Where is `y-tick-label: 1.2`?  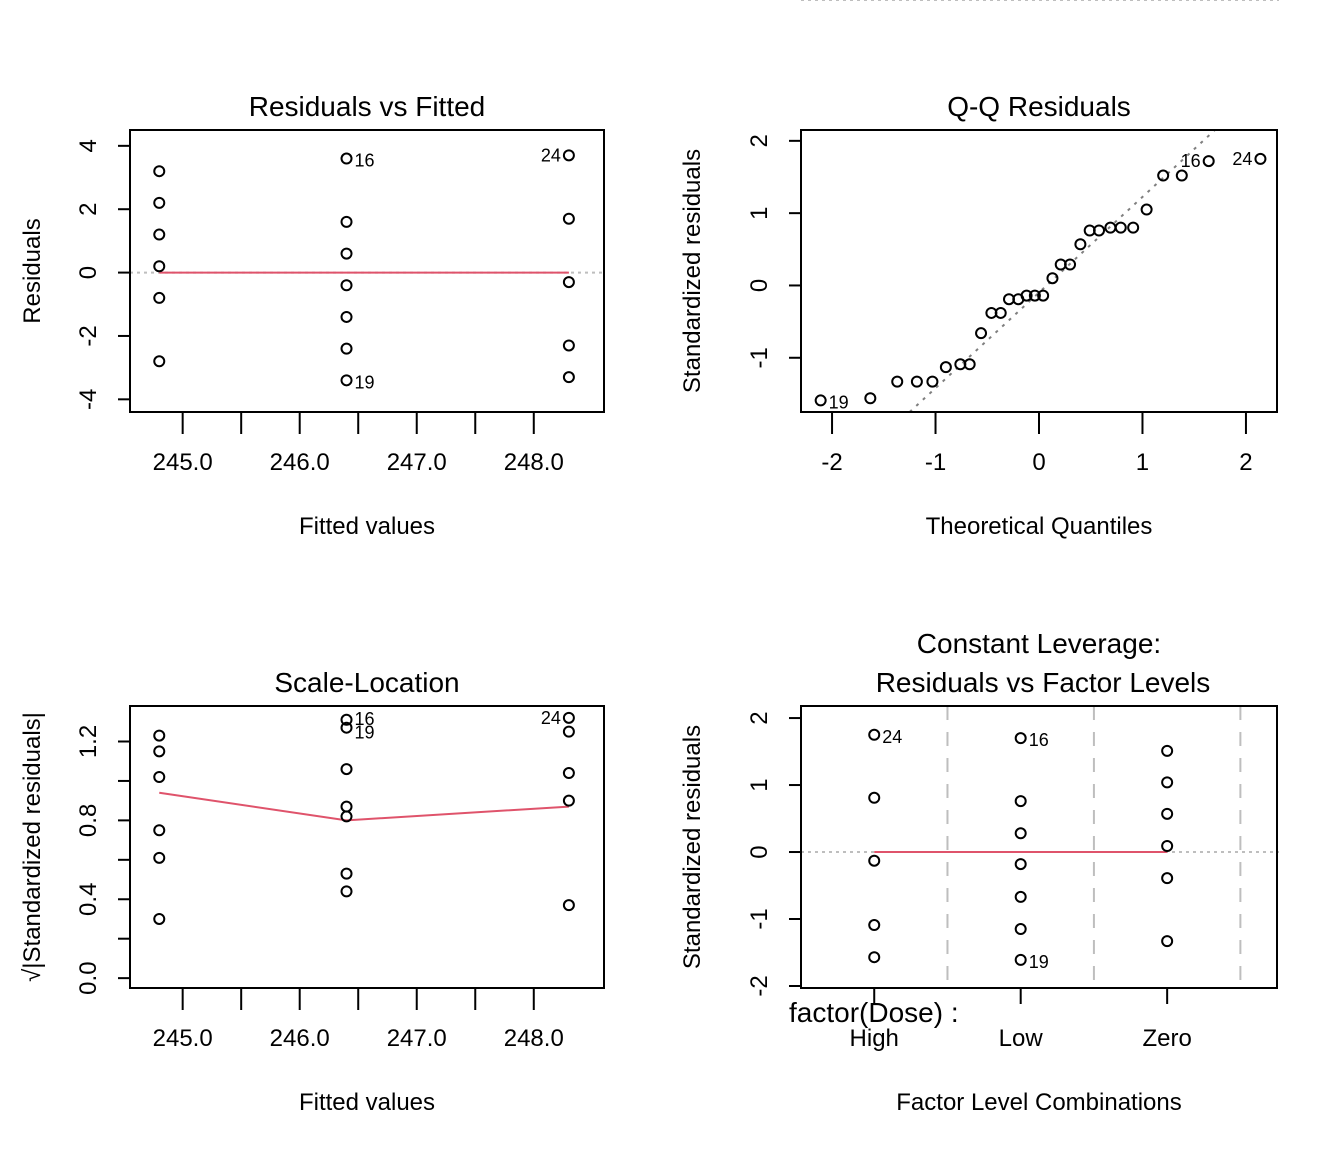 y-tick-label: 1.2 is located at coordinates (88, 741).